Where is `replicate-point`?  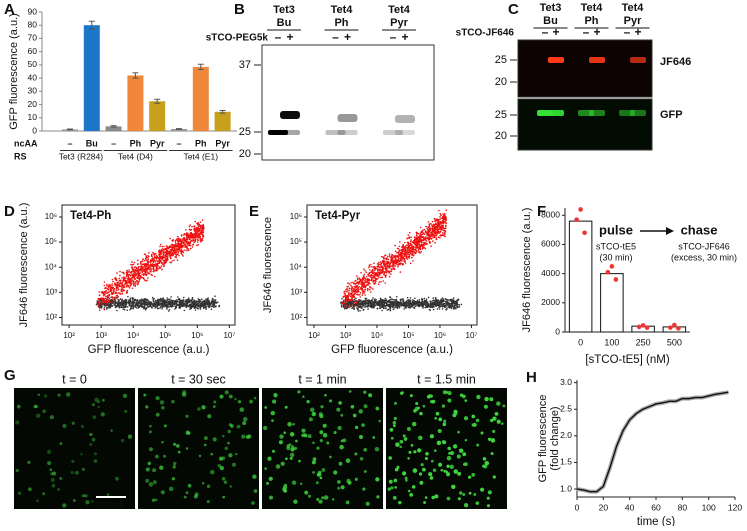
replicate-point is located at coordinates (647, 327).